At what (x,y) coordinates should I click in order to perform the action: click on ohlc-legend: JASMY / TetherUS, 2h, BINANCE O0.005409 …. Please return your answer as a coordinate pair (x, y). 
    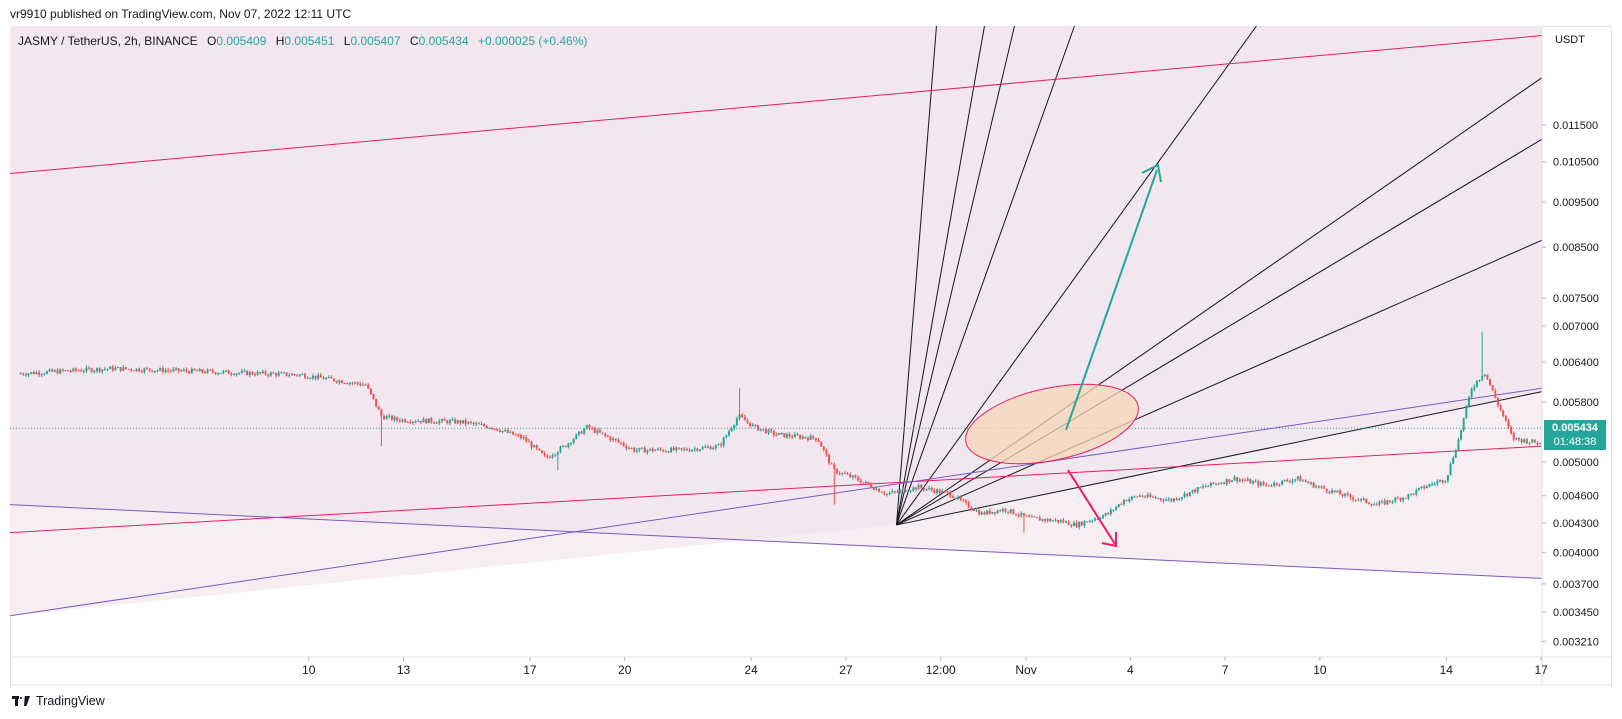
    Looking at the image, I should click on (302, 41).